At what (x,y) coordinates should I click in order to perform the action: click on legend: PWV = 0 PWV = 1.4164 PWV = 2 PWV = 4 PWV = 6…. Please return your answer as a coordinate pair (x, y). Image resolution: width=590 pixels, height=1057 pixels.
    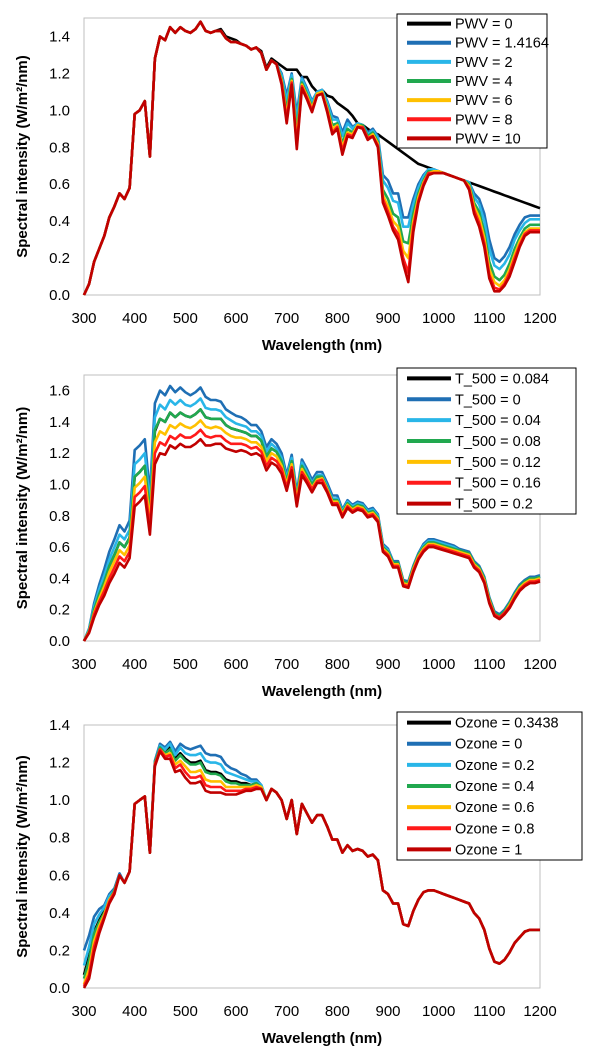
    Looking at the image, I should click on (472, 81).